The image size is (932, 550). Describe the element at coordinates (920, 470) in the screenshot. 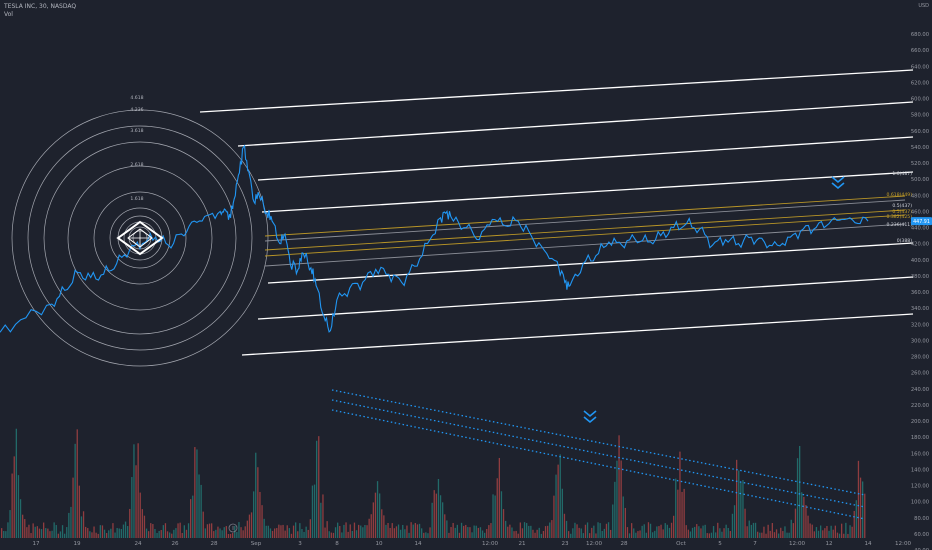

I see `y-tick-label: 140.00` at that location.